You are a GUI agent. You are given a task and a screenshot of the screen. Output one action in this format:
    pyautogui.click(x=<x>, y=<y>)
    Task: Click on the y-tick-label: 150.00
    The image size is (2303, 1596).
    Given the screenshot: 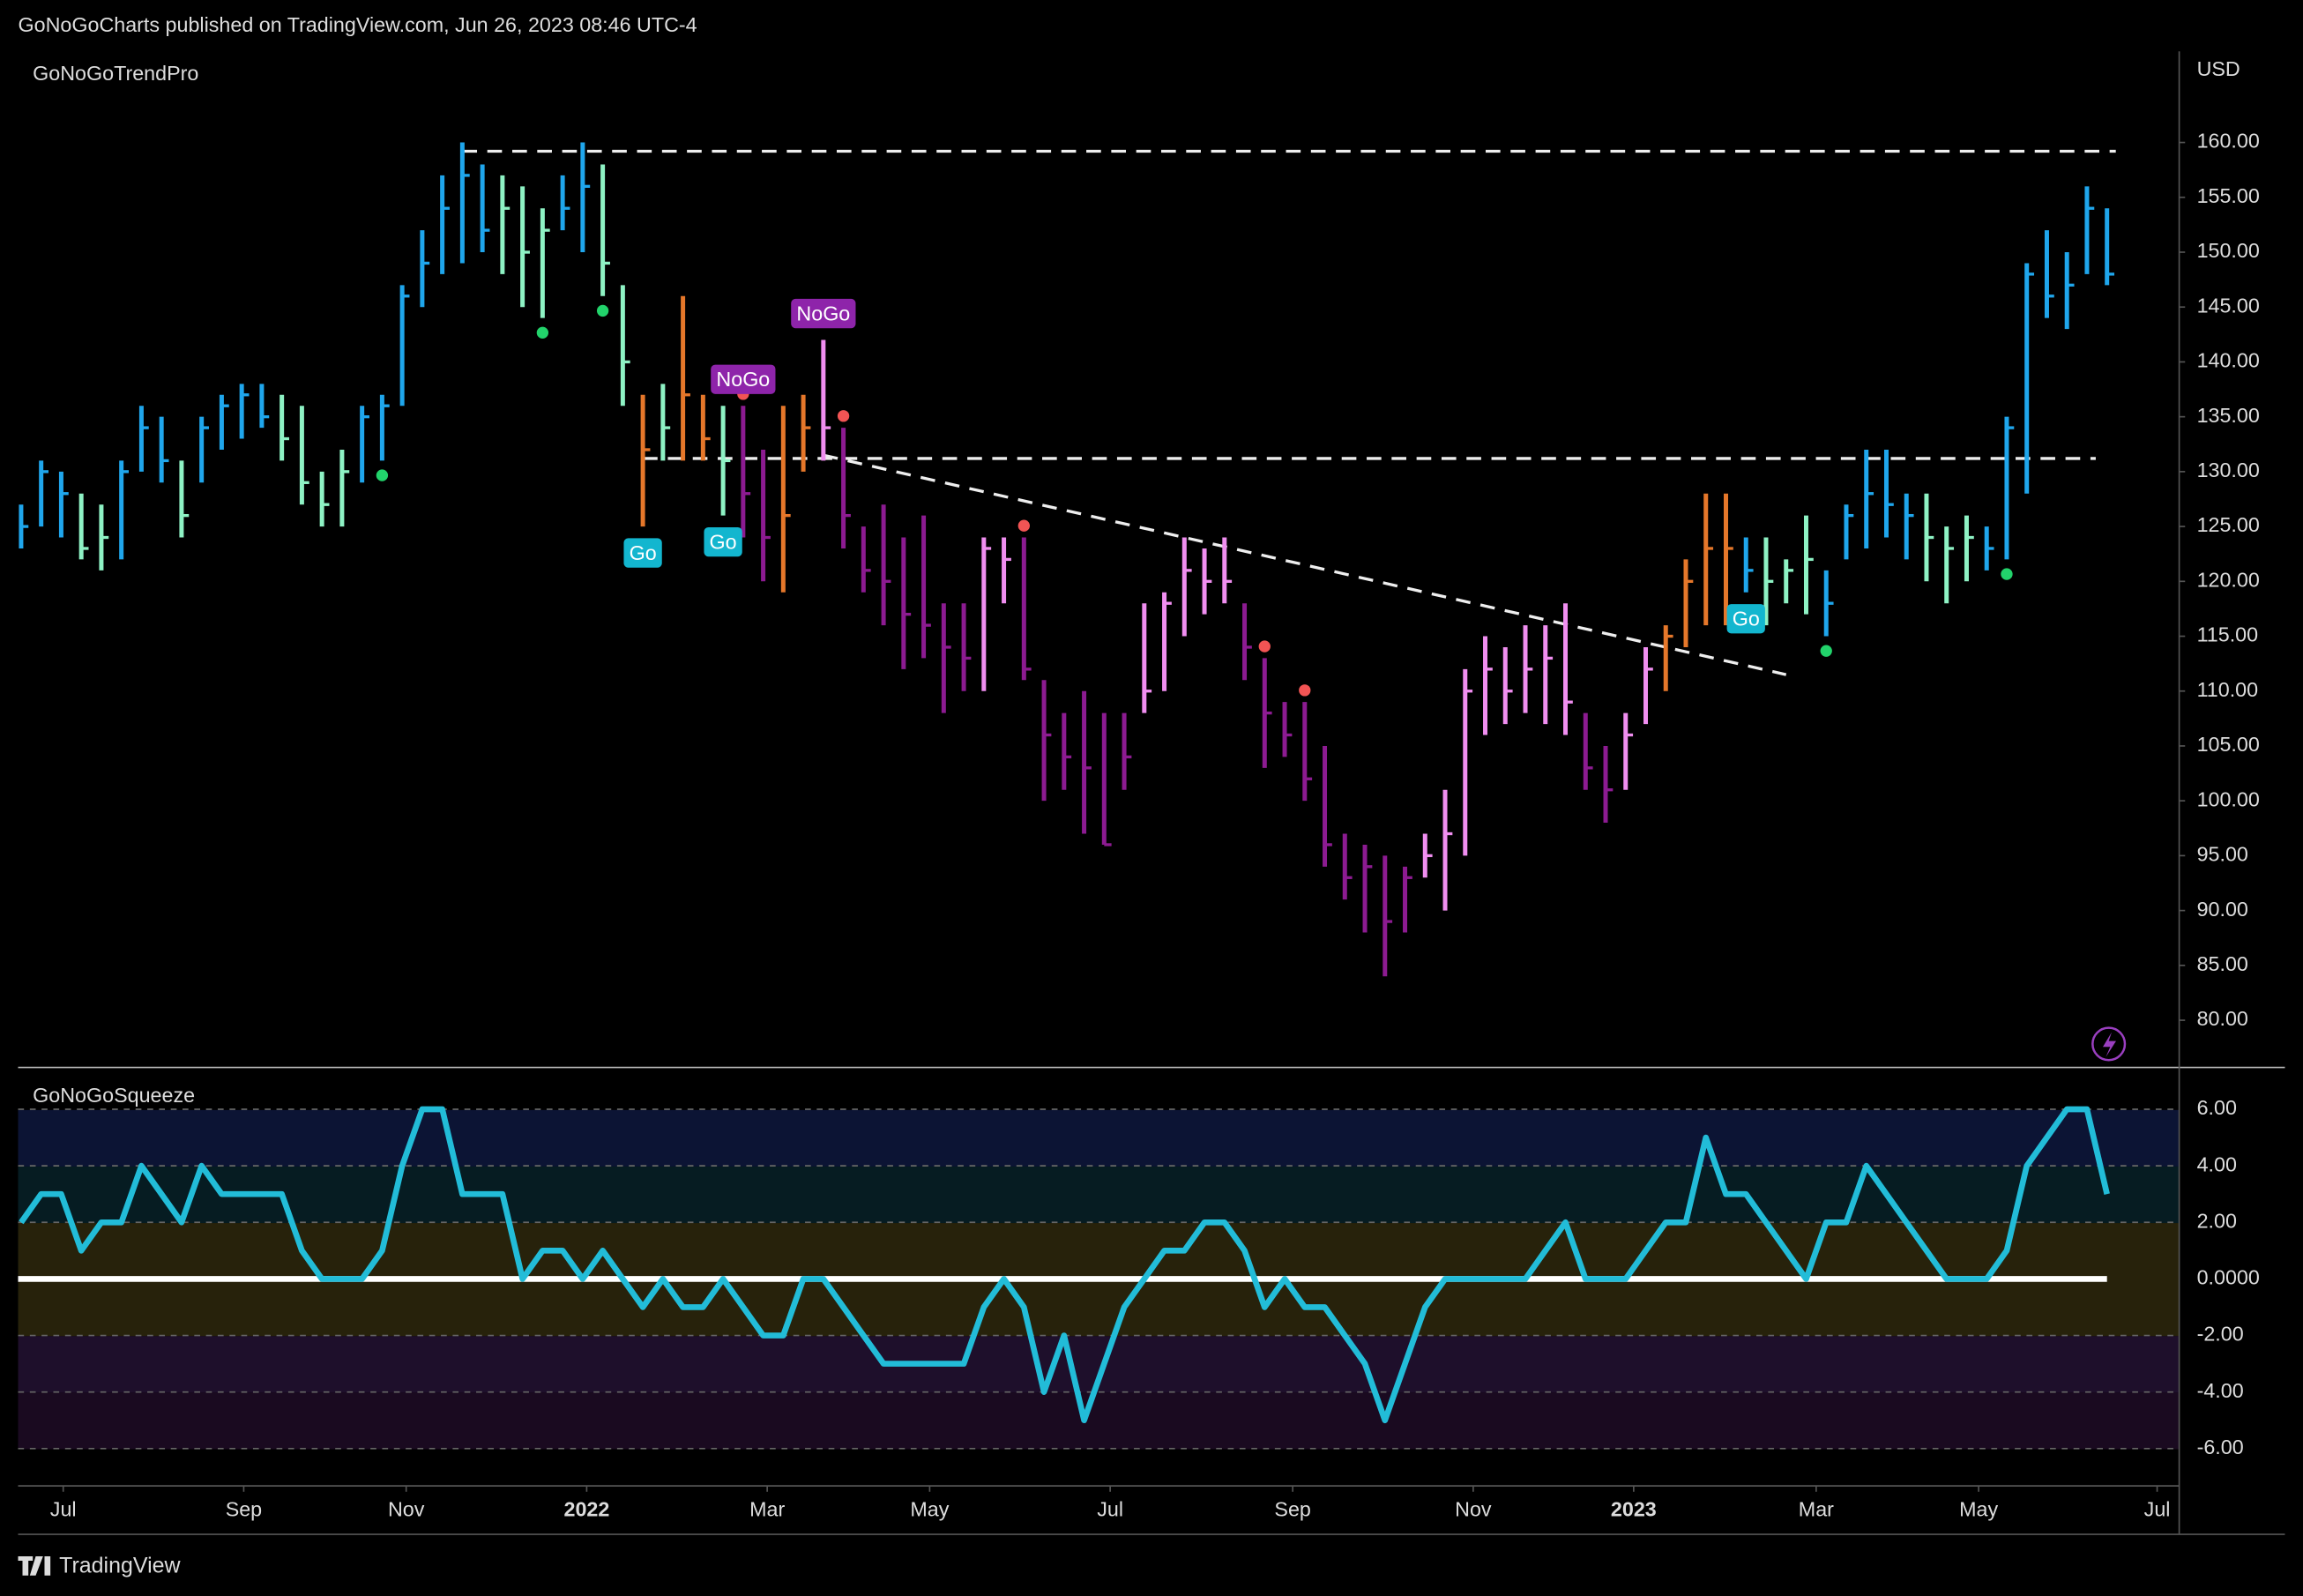 What is the action you would take?
    pyautogui.click(x=2228, y=250)
    